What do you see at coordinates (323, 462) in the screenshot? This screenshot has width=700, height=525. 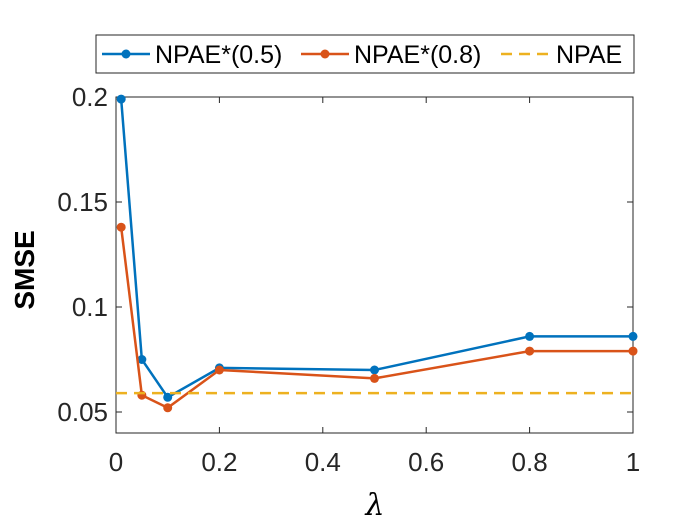 I see `x-tick-label: 0.4` at bounding box center [323, 462].